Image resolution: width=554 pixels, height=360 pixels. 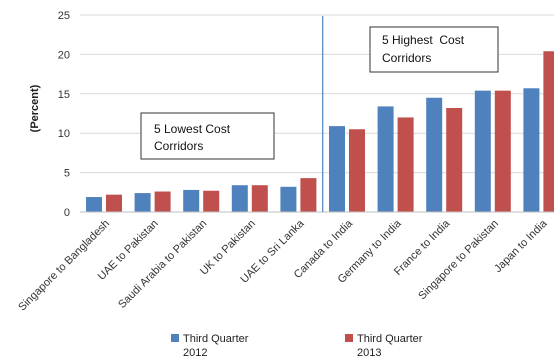 I want to click on legend-swatch-2012, so click(x=175, y=338).